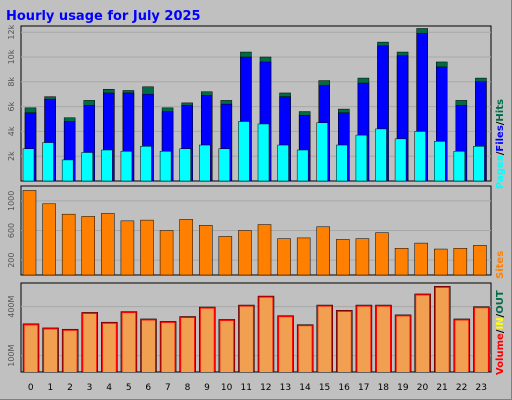 The image size is (512, 400). I want to click on x-tick-label: 22, so click(461, 388).